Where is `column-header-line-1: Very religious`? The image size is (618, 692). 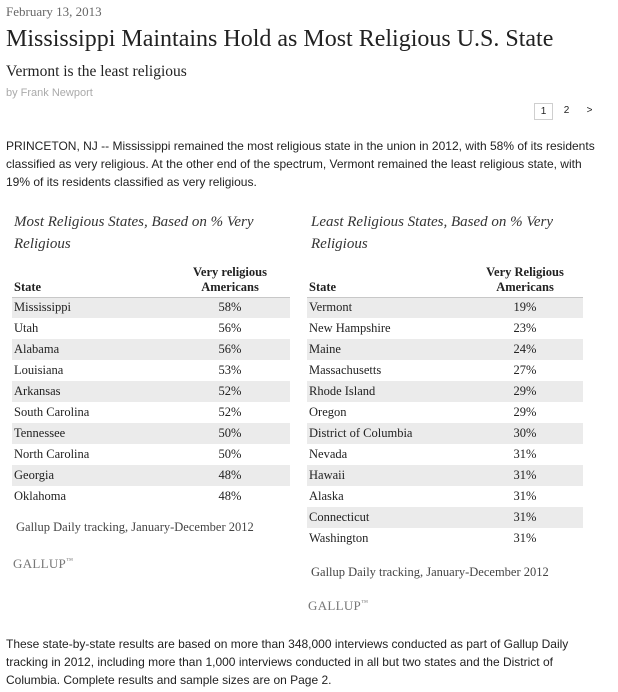
column-header-line-1: Very religious is located at coordinates (230, 271).